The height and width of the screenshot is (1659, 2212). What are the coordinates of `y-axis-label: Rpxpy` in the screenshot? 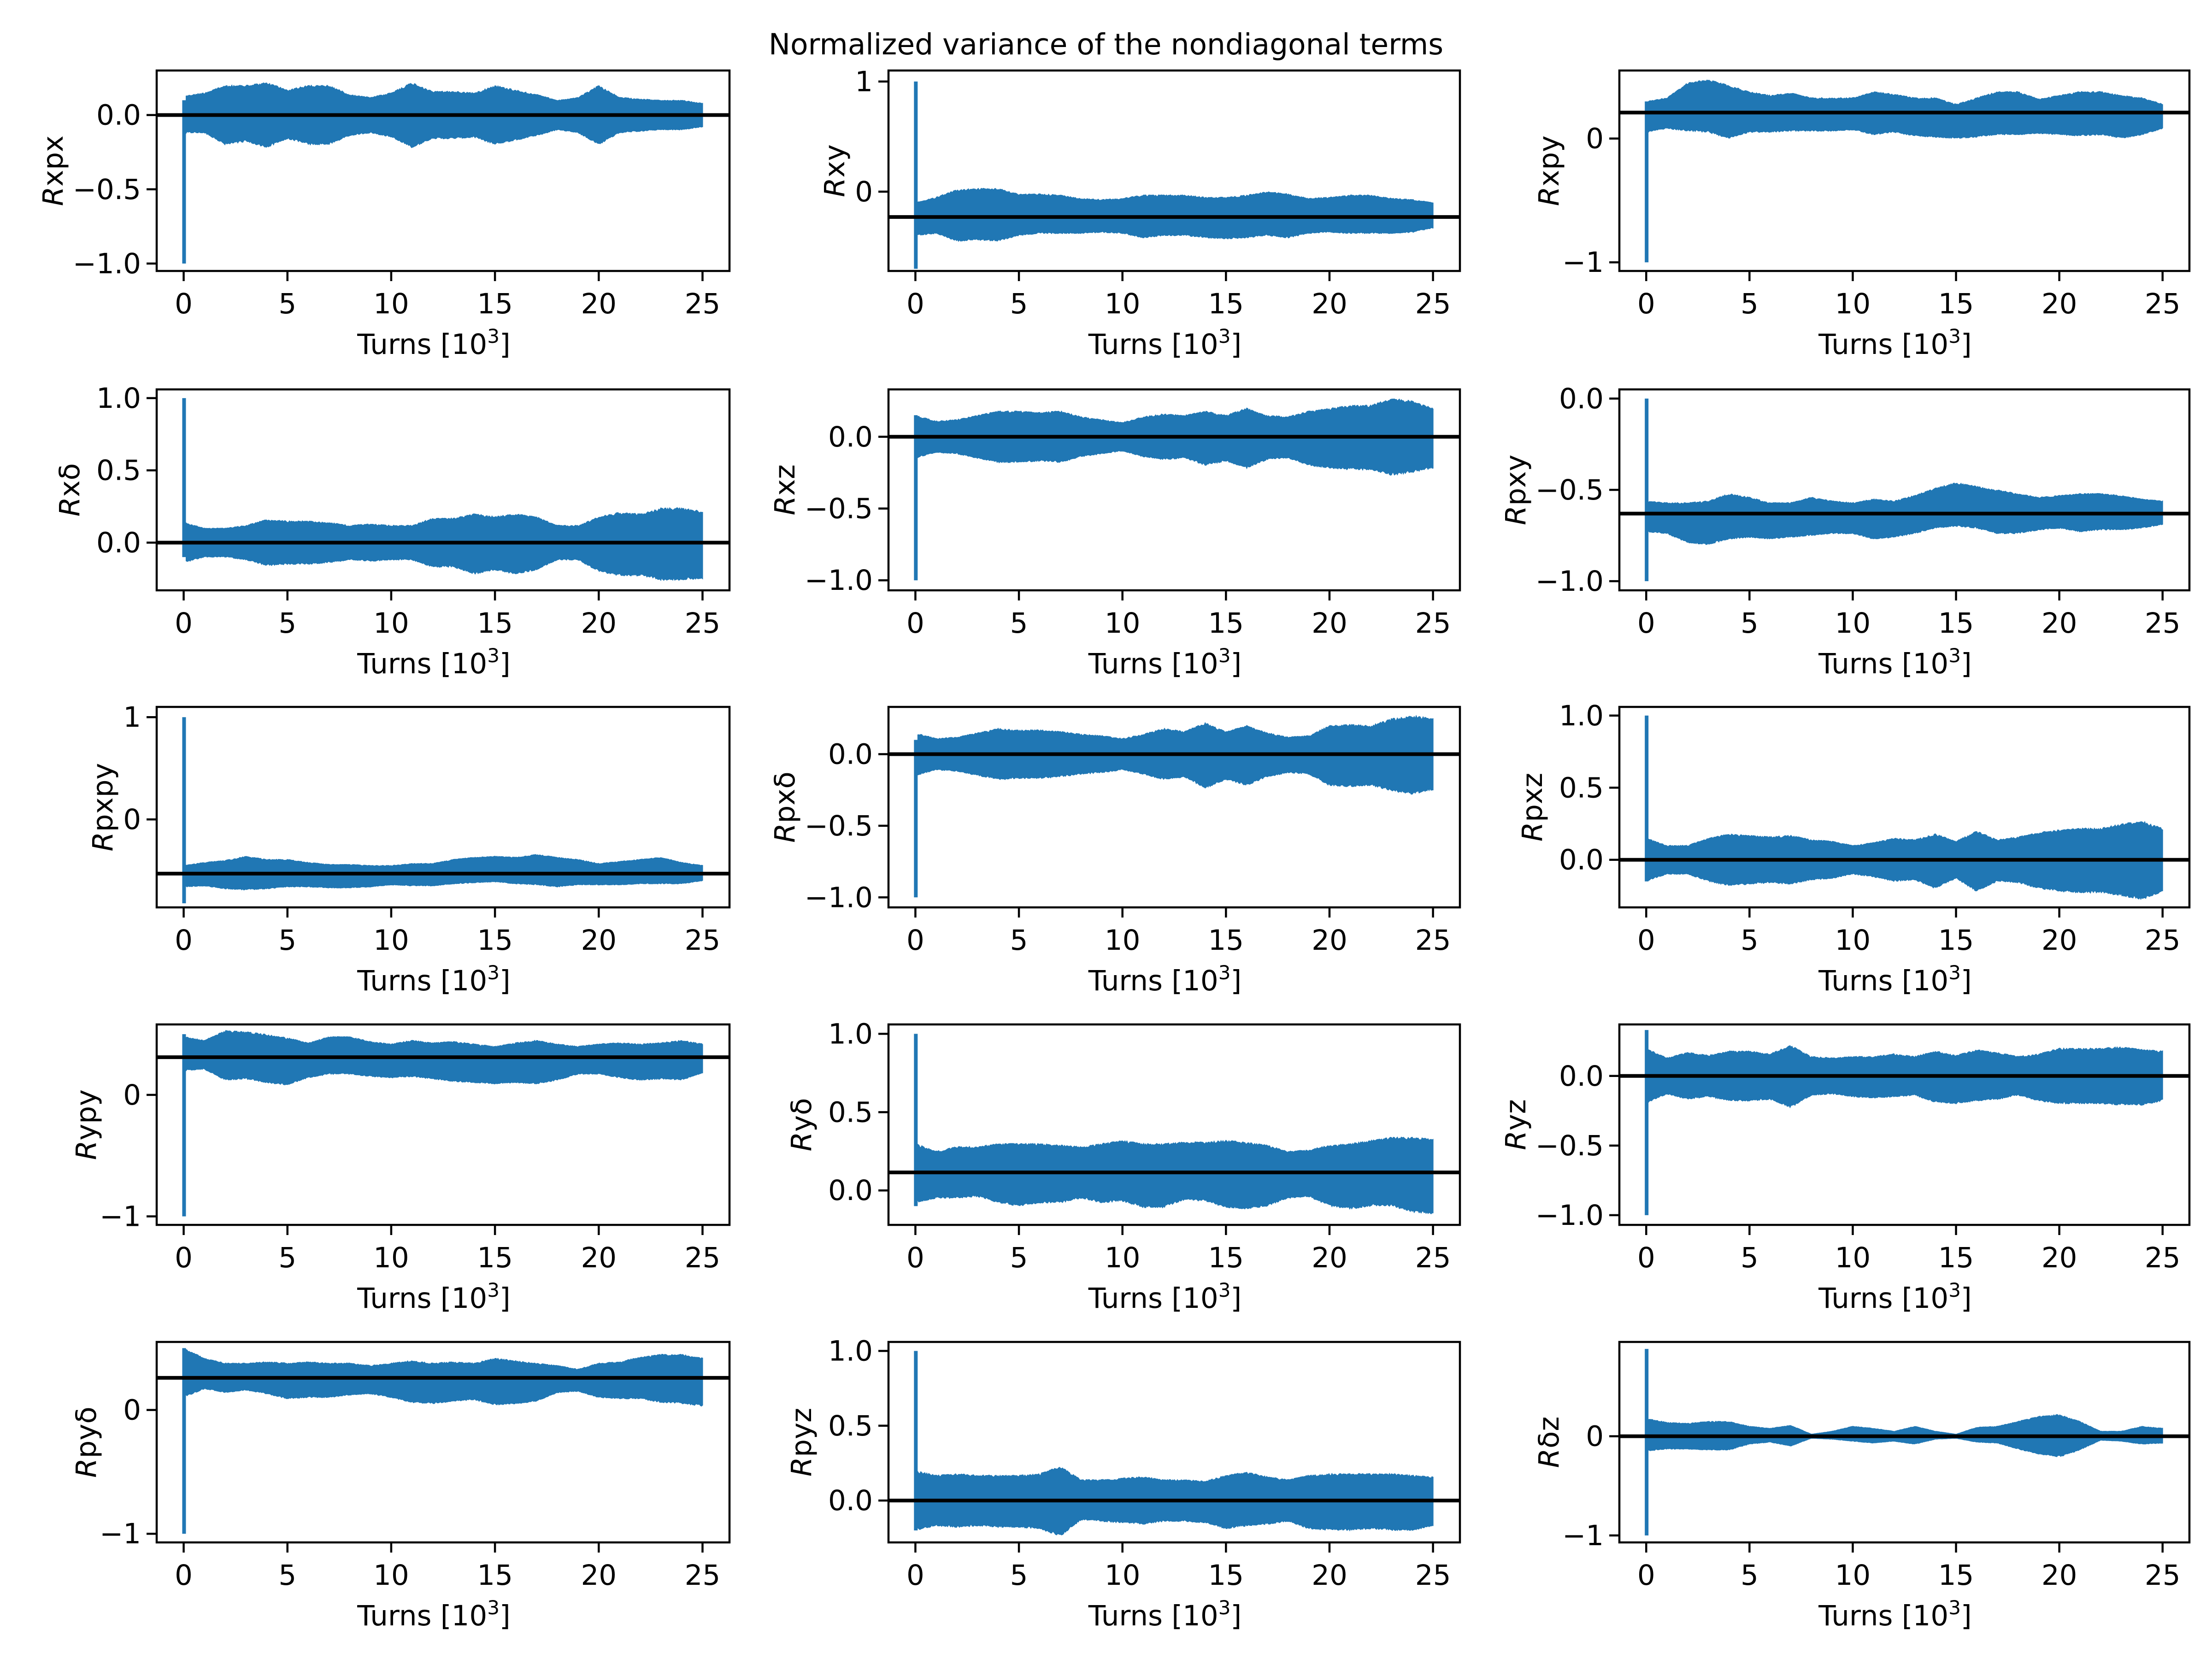 It's located at (103, 807).